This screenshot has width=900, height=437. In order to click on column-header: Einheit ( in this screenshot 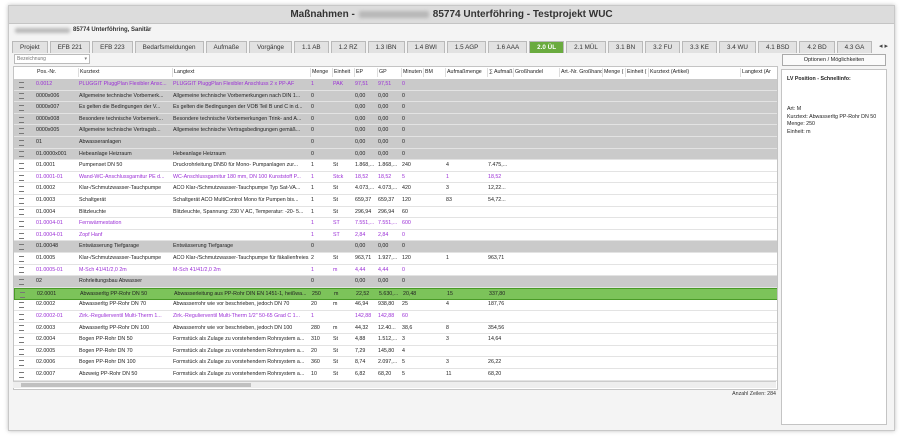, I will do `click(637, 72)`.